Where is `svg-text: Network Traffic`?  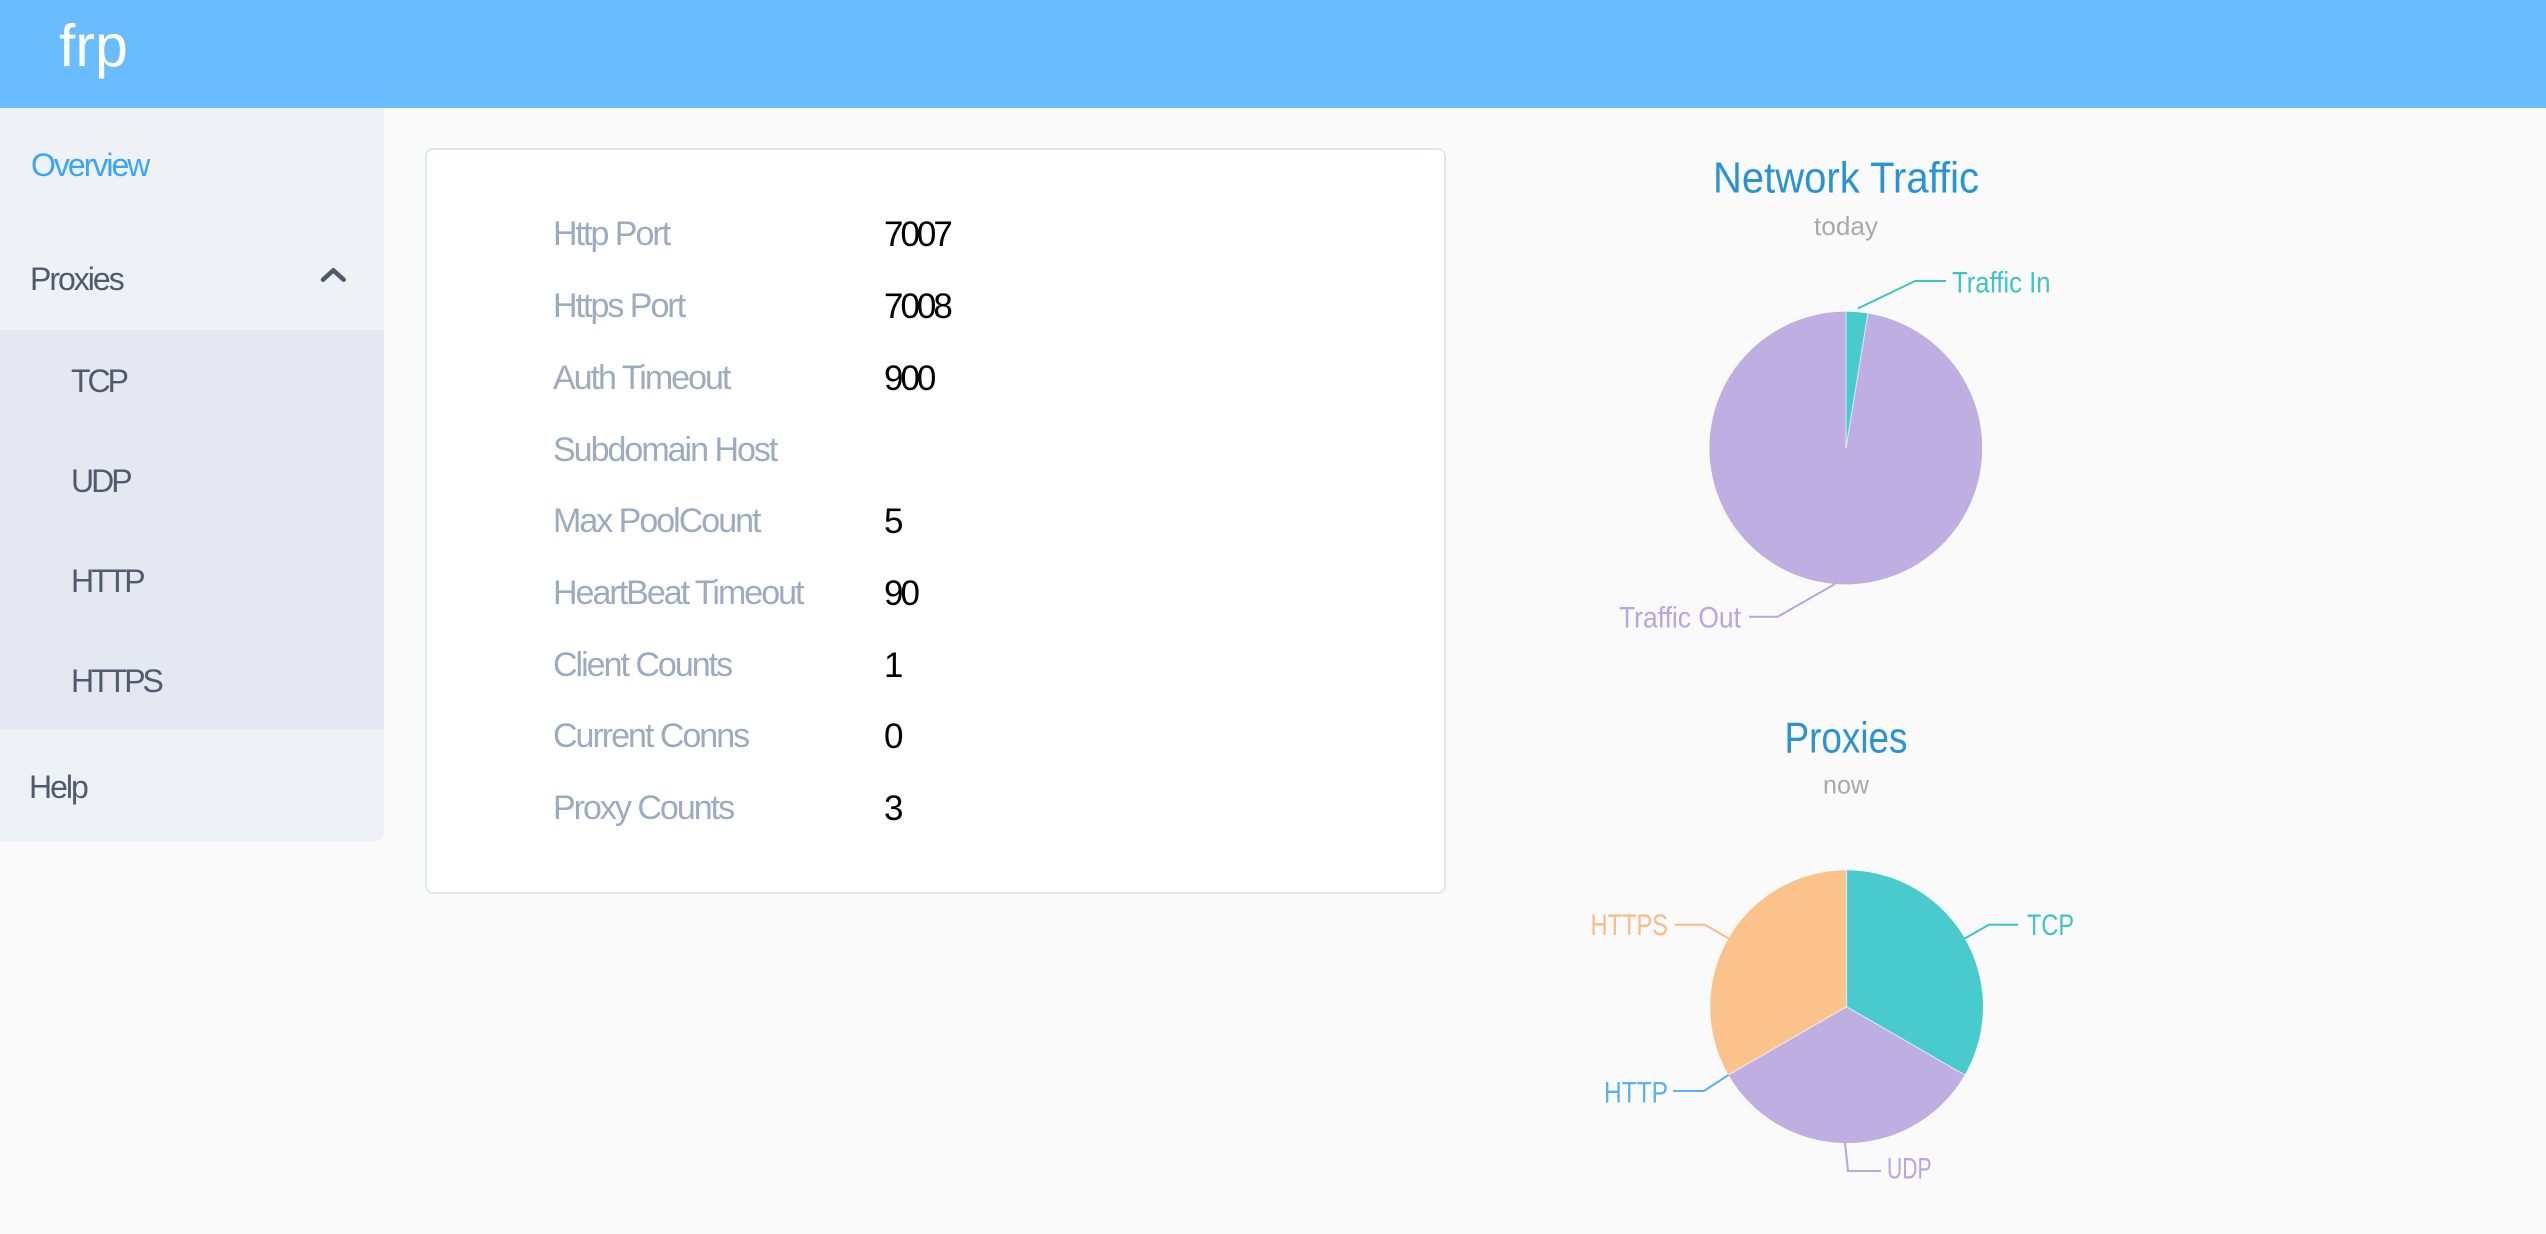
svg-text: Network Traffic is located at coordinates (1846, 178).